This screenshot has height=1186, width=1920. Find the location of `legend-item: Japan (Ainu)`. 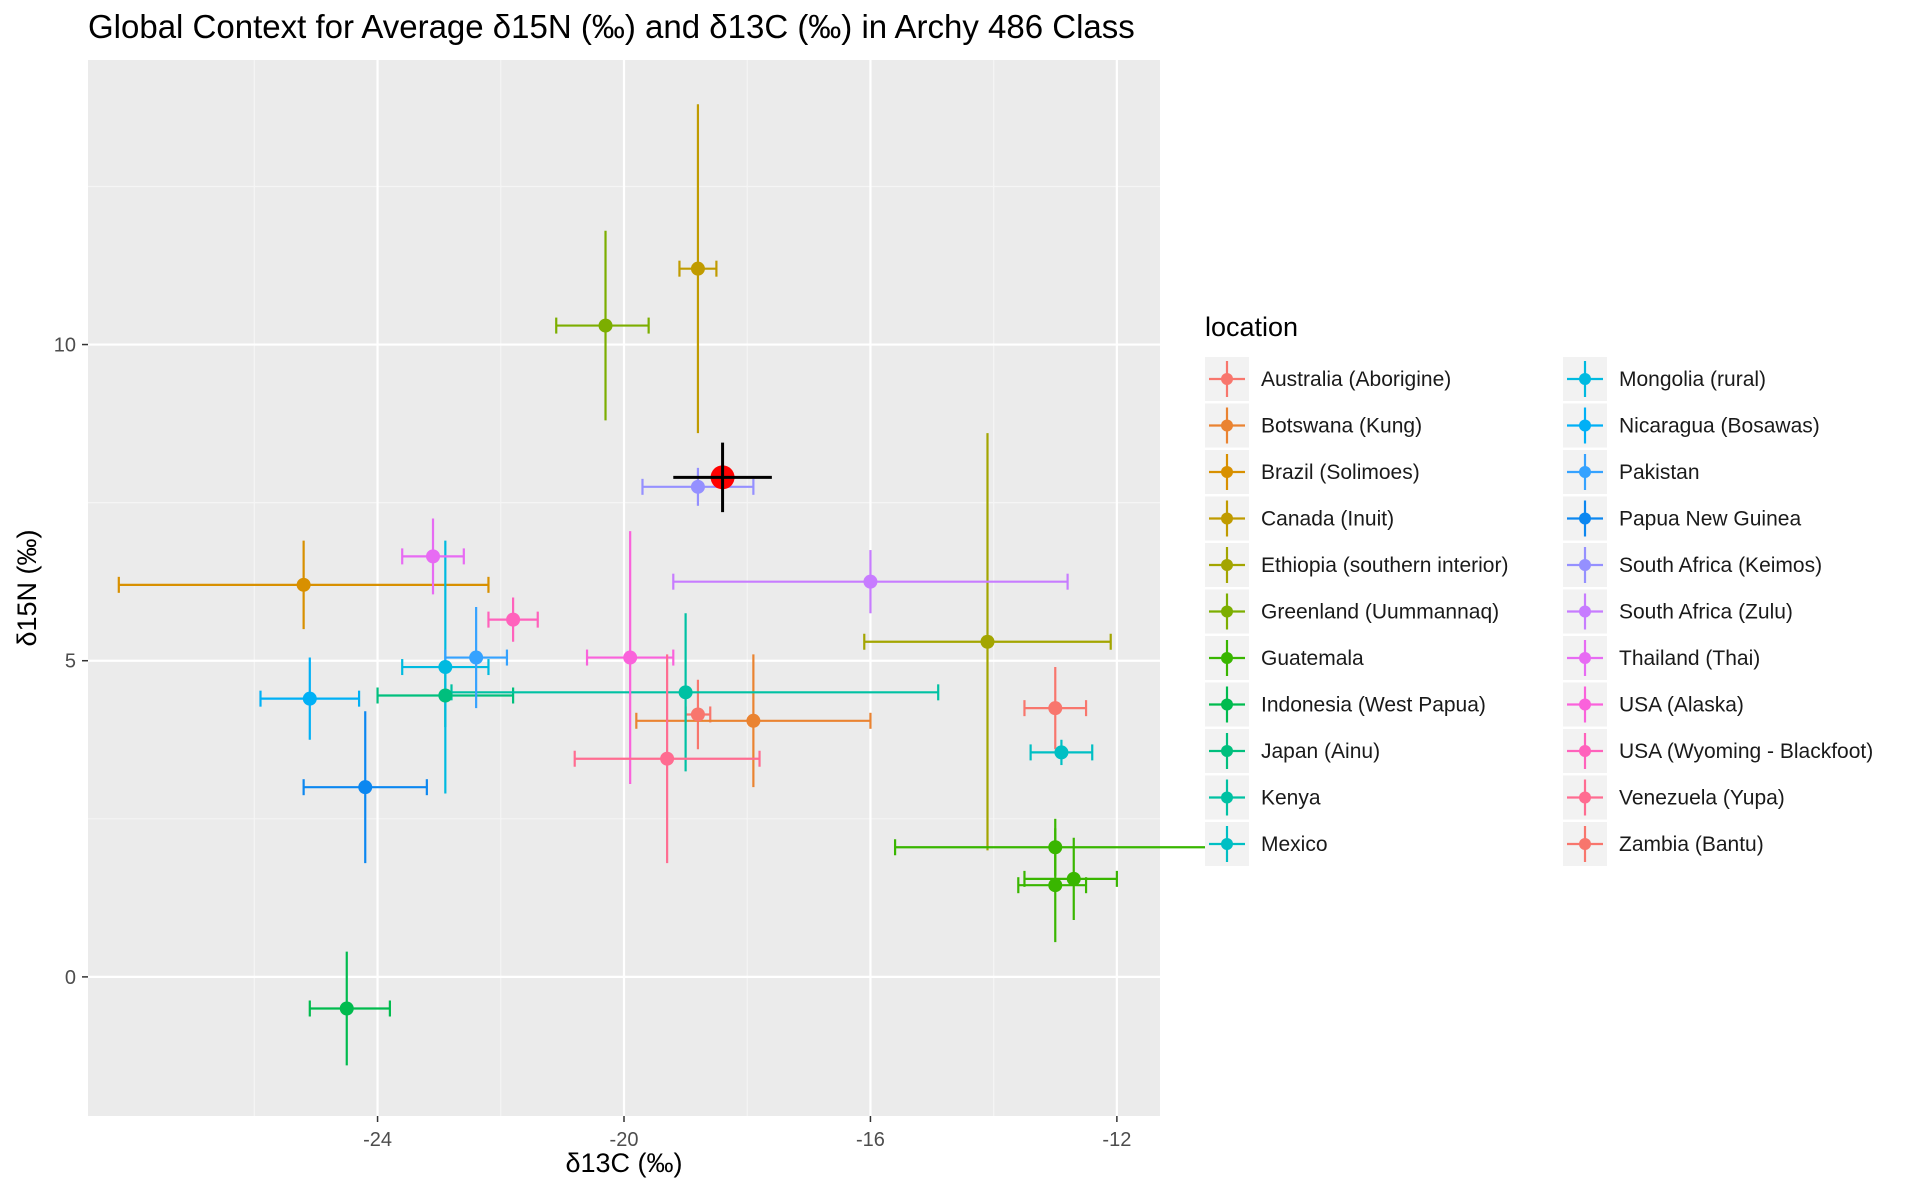

legend-item: Japan (Ainu) is located at coordinates (1292, 751).